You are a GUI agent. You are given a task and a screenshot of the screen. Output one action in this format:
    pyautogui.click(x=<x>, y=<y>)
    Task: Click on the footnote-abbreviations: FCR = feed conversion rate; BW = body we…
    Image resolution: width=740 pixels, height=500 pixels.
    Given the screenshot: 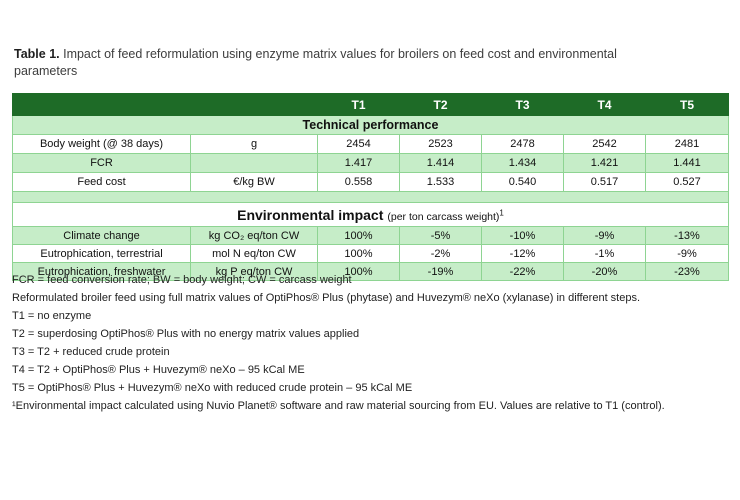 What is the action you would take?
    pyautogui.click(x=182, y=280)
    